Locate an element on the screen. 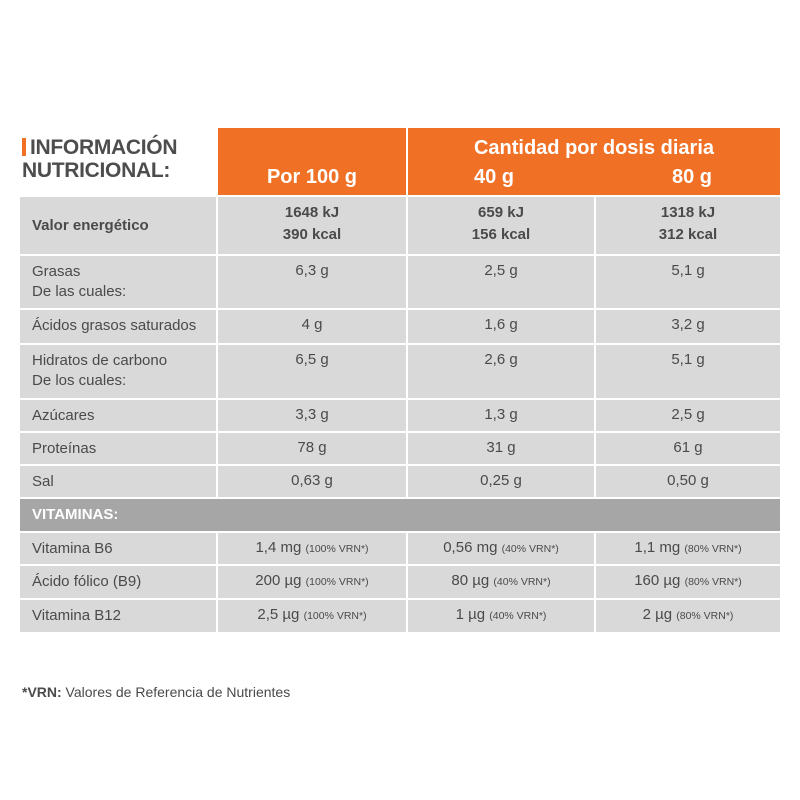 This screenshot has width=800, height=800. table-row: Grasas De las cuales: 6,3 g 2,5 g 5,1 g is located at coordinates (400, 282).